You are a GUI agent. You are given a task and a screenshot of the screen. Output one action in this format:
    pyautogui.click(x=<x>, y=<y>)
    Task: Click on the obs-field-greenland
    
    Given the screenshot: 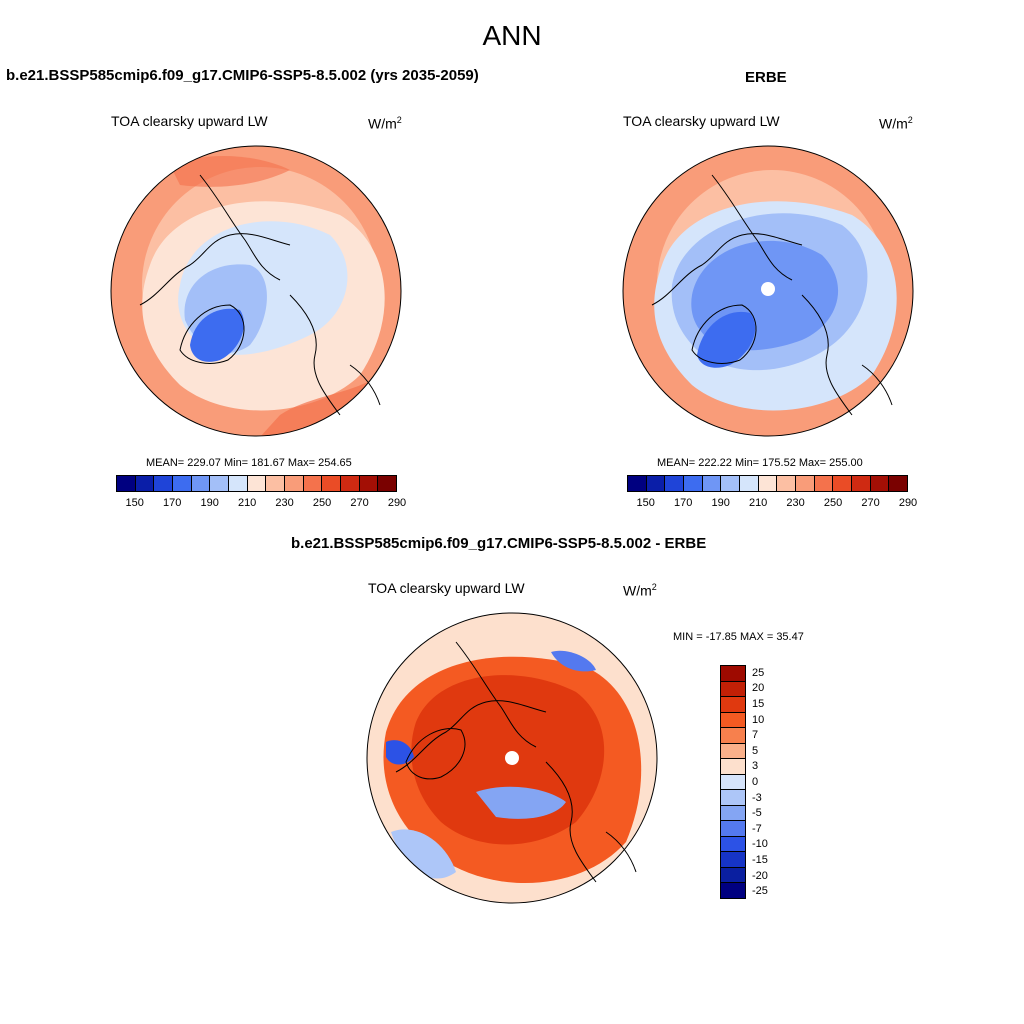 What is the action you would take?
    pyautogui.click(x=726, y=339)
    